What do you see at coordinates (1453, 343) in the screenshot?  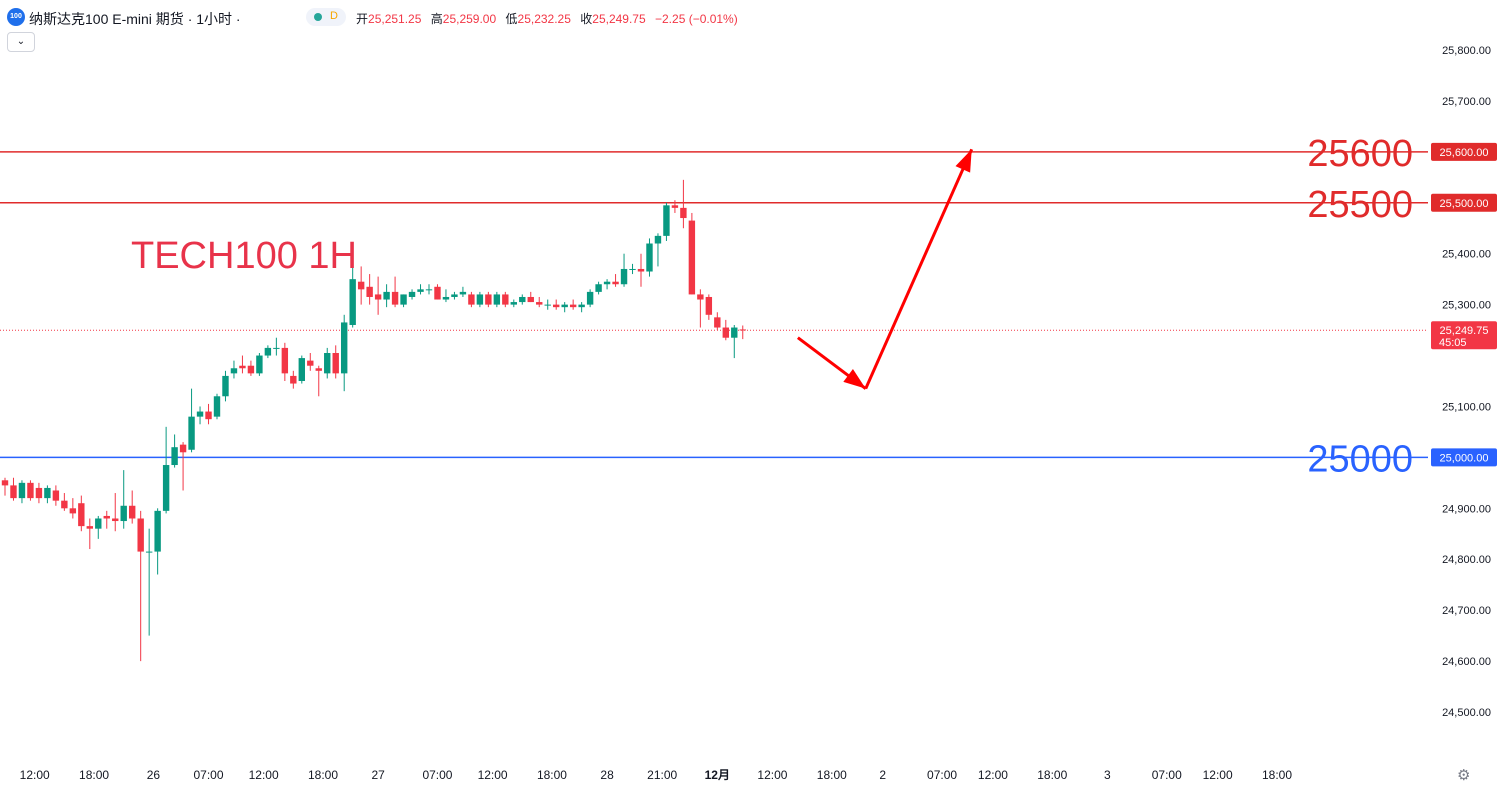 I see `bar-countdown: 45:05` at bounding box center [1453, 343].